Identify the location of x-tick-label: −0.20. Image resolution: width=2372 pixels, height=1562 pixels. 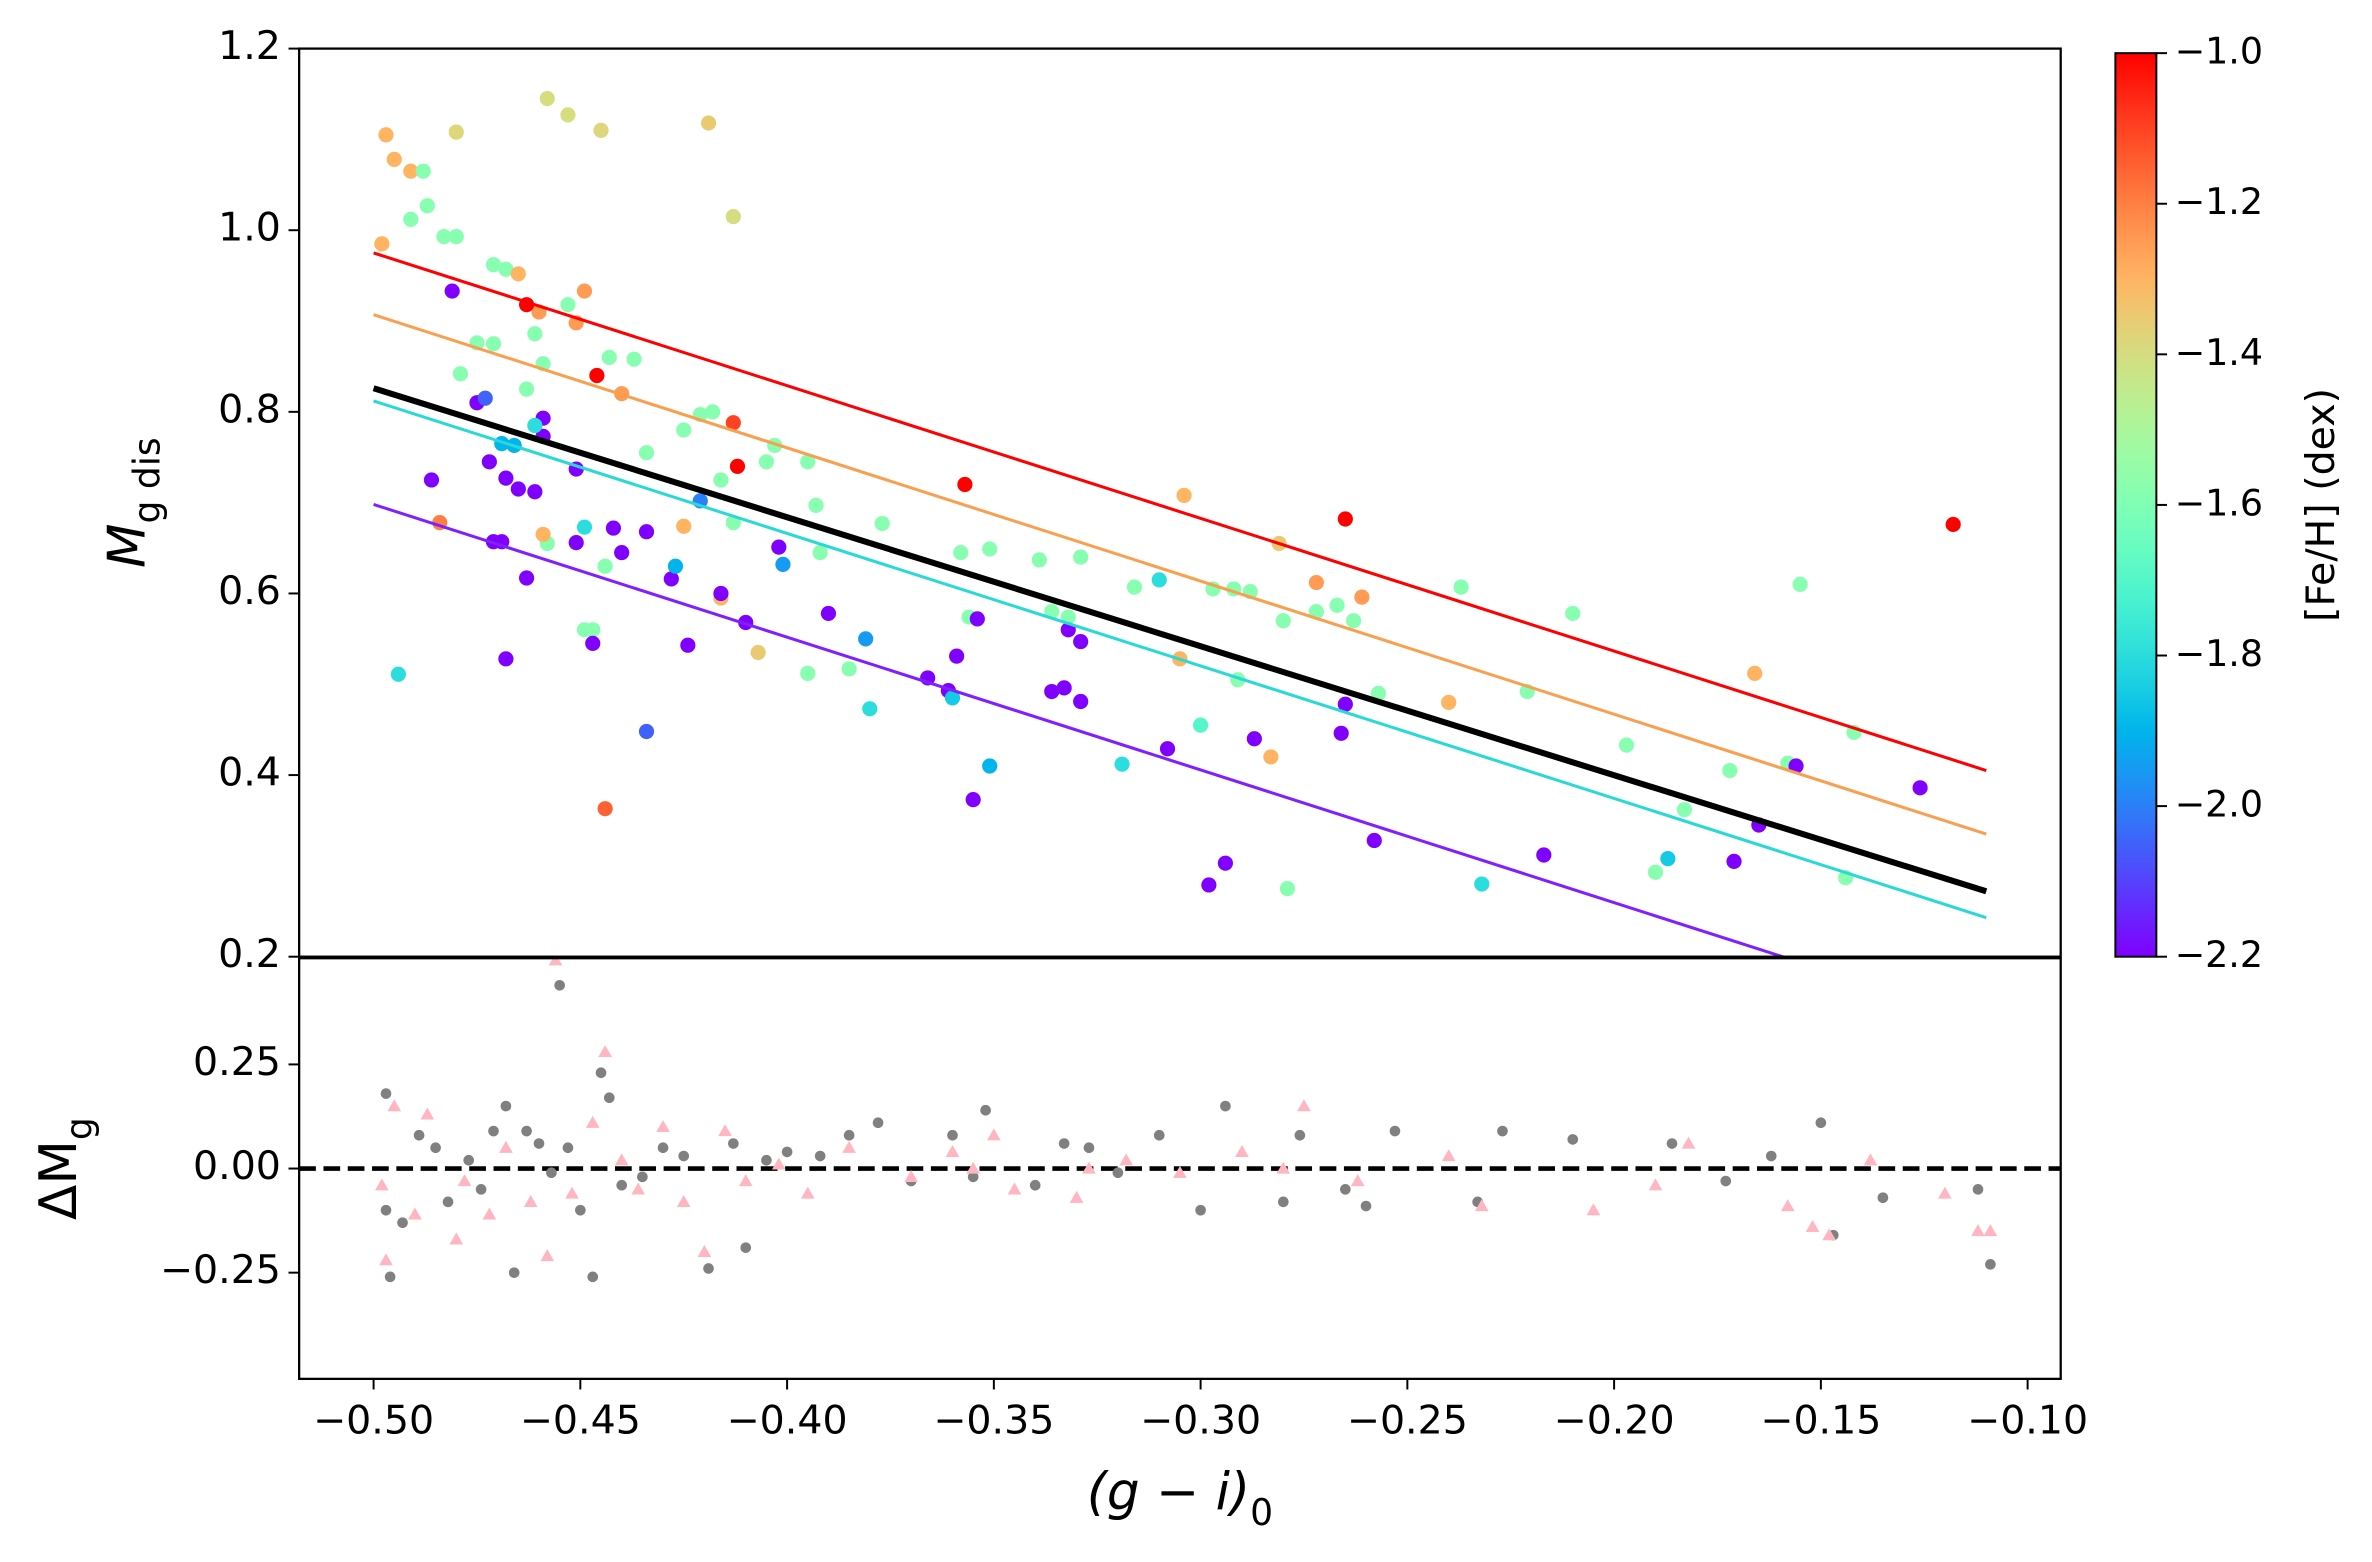
(1614, 1421).